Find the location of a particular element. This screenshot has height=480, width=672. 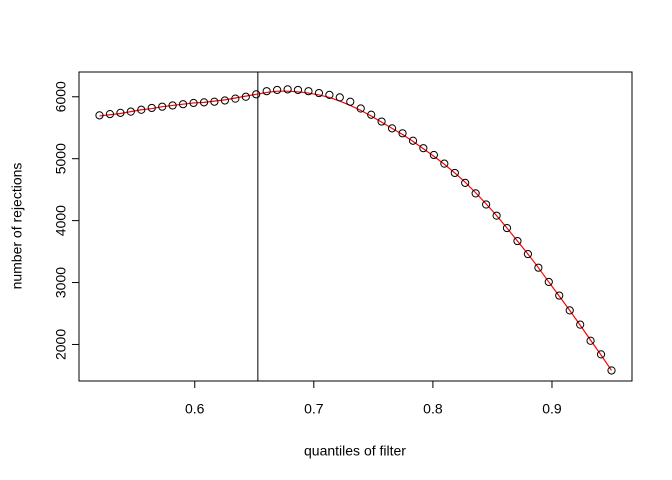

y-tick-label: 6000 is located at coordinates (61, 96).